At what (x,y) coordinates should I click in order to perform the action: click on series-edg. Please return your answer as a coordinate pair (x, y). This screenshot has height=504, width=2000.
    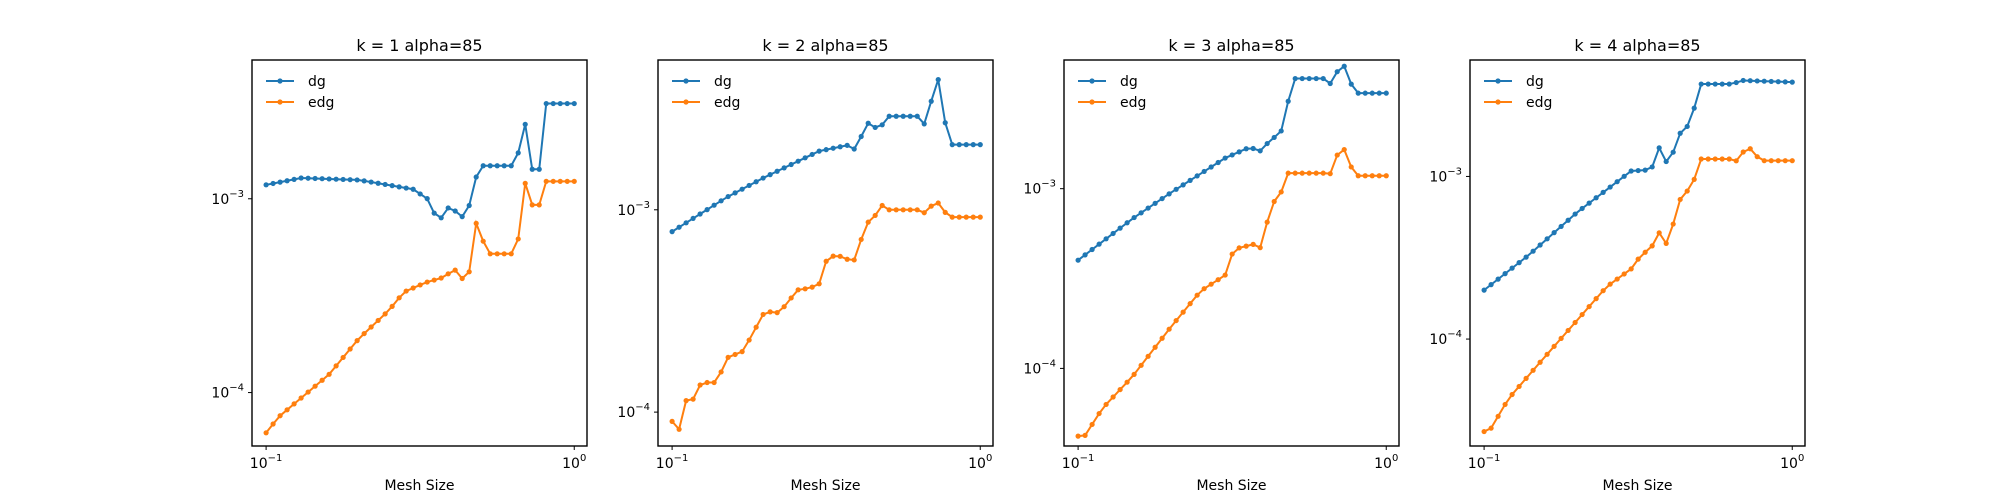
    Looking at the image, I should click on (826, 316).